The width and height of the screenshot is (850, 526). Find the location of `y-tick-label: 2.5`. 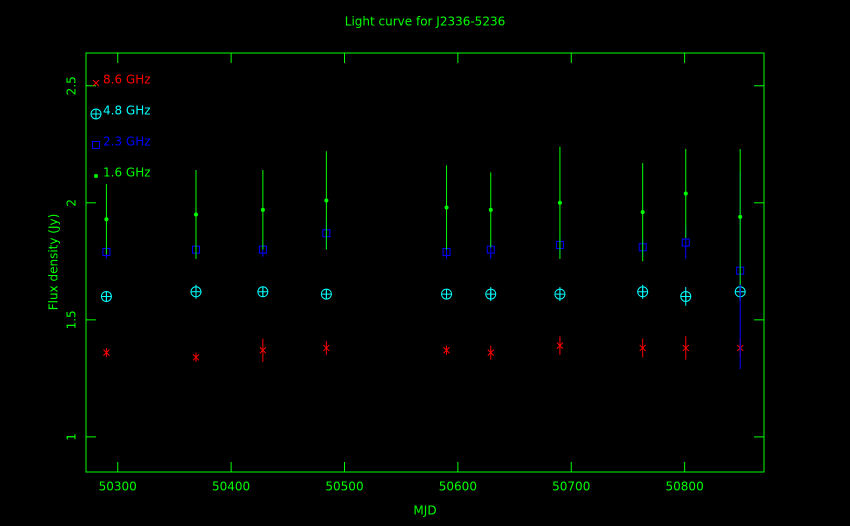

y-tick-label: 2.5 is located at coordinates (72, 85).